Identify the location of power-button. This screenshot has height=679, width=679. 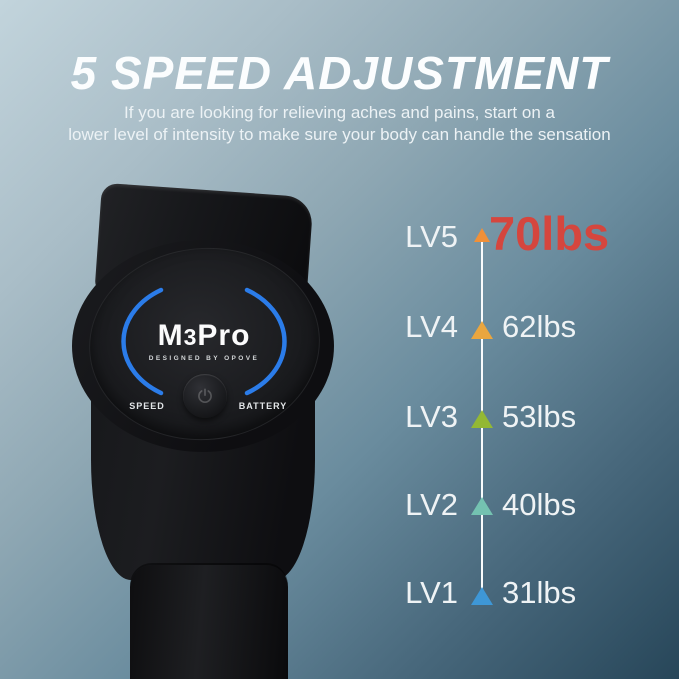
(205, 396).